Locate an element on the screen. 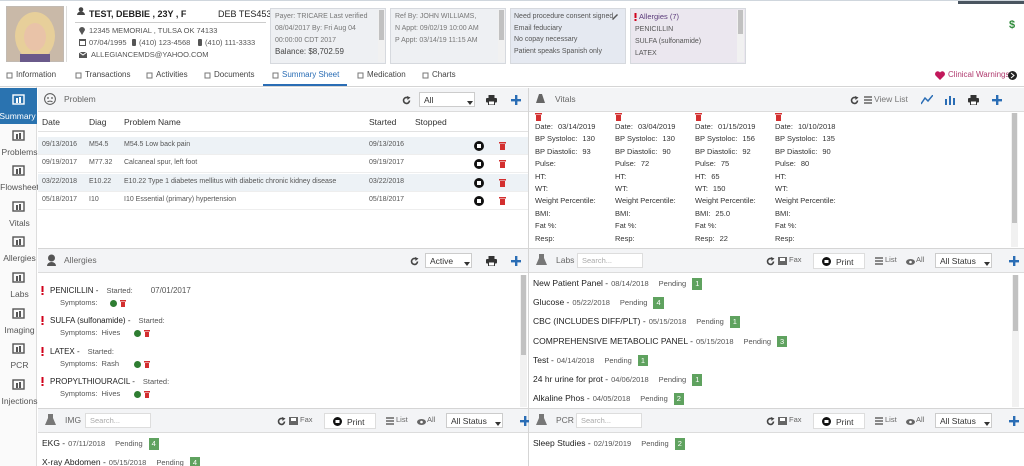 This screenshot has width=1024, height=466. arrow-icon is located at coordinates (1012, 75).